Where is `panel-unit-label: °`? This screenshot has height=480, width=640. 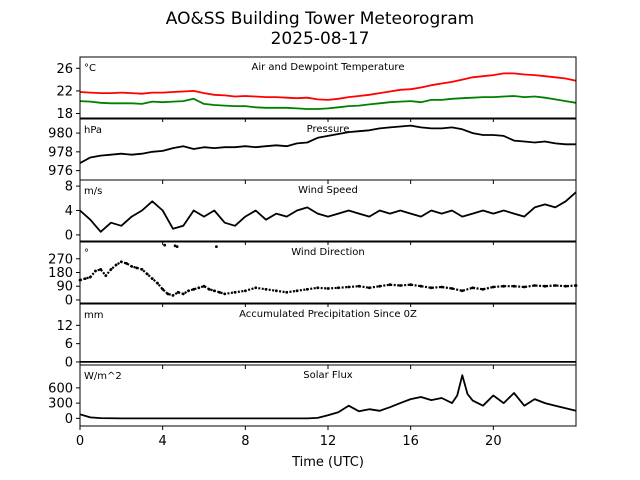 panel-unit-label: ° is located at coordinates (86, 253).